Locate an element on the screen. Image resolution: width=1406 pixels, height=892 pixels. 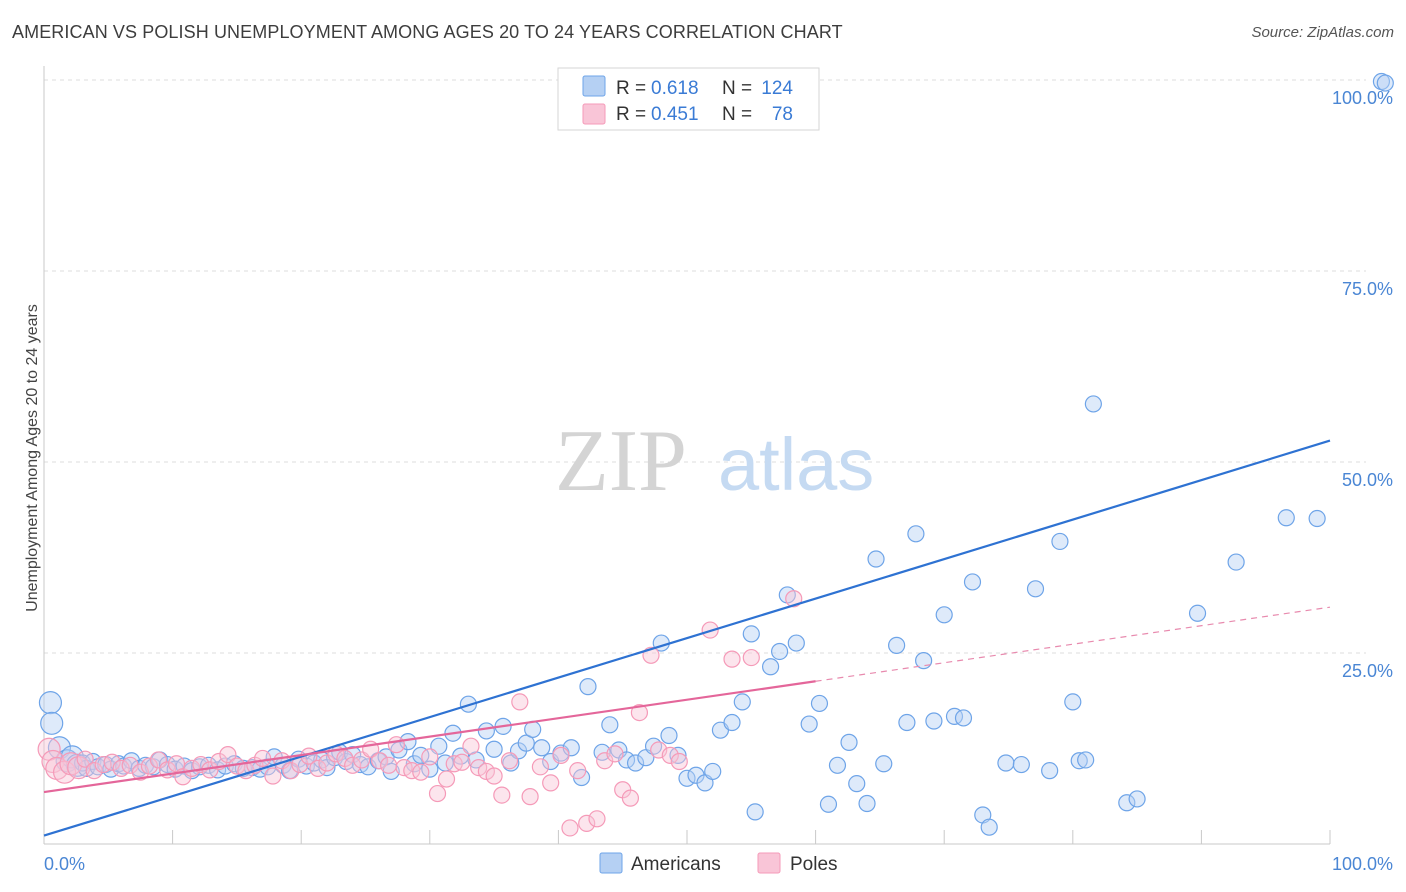
stats-r-value-americans: 0.618 is located at coordinates (675, 88).